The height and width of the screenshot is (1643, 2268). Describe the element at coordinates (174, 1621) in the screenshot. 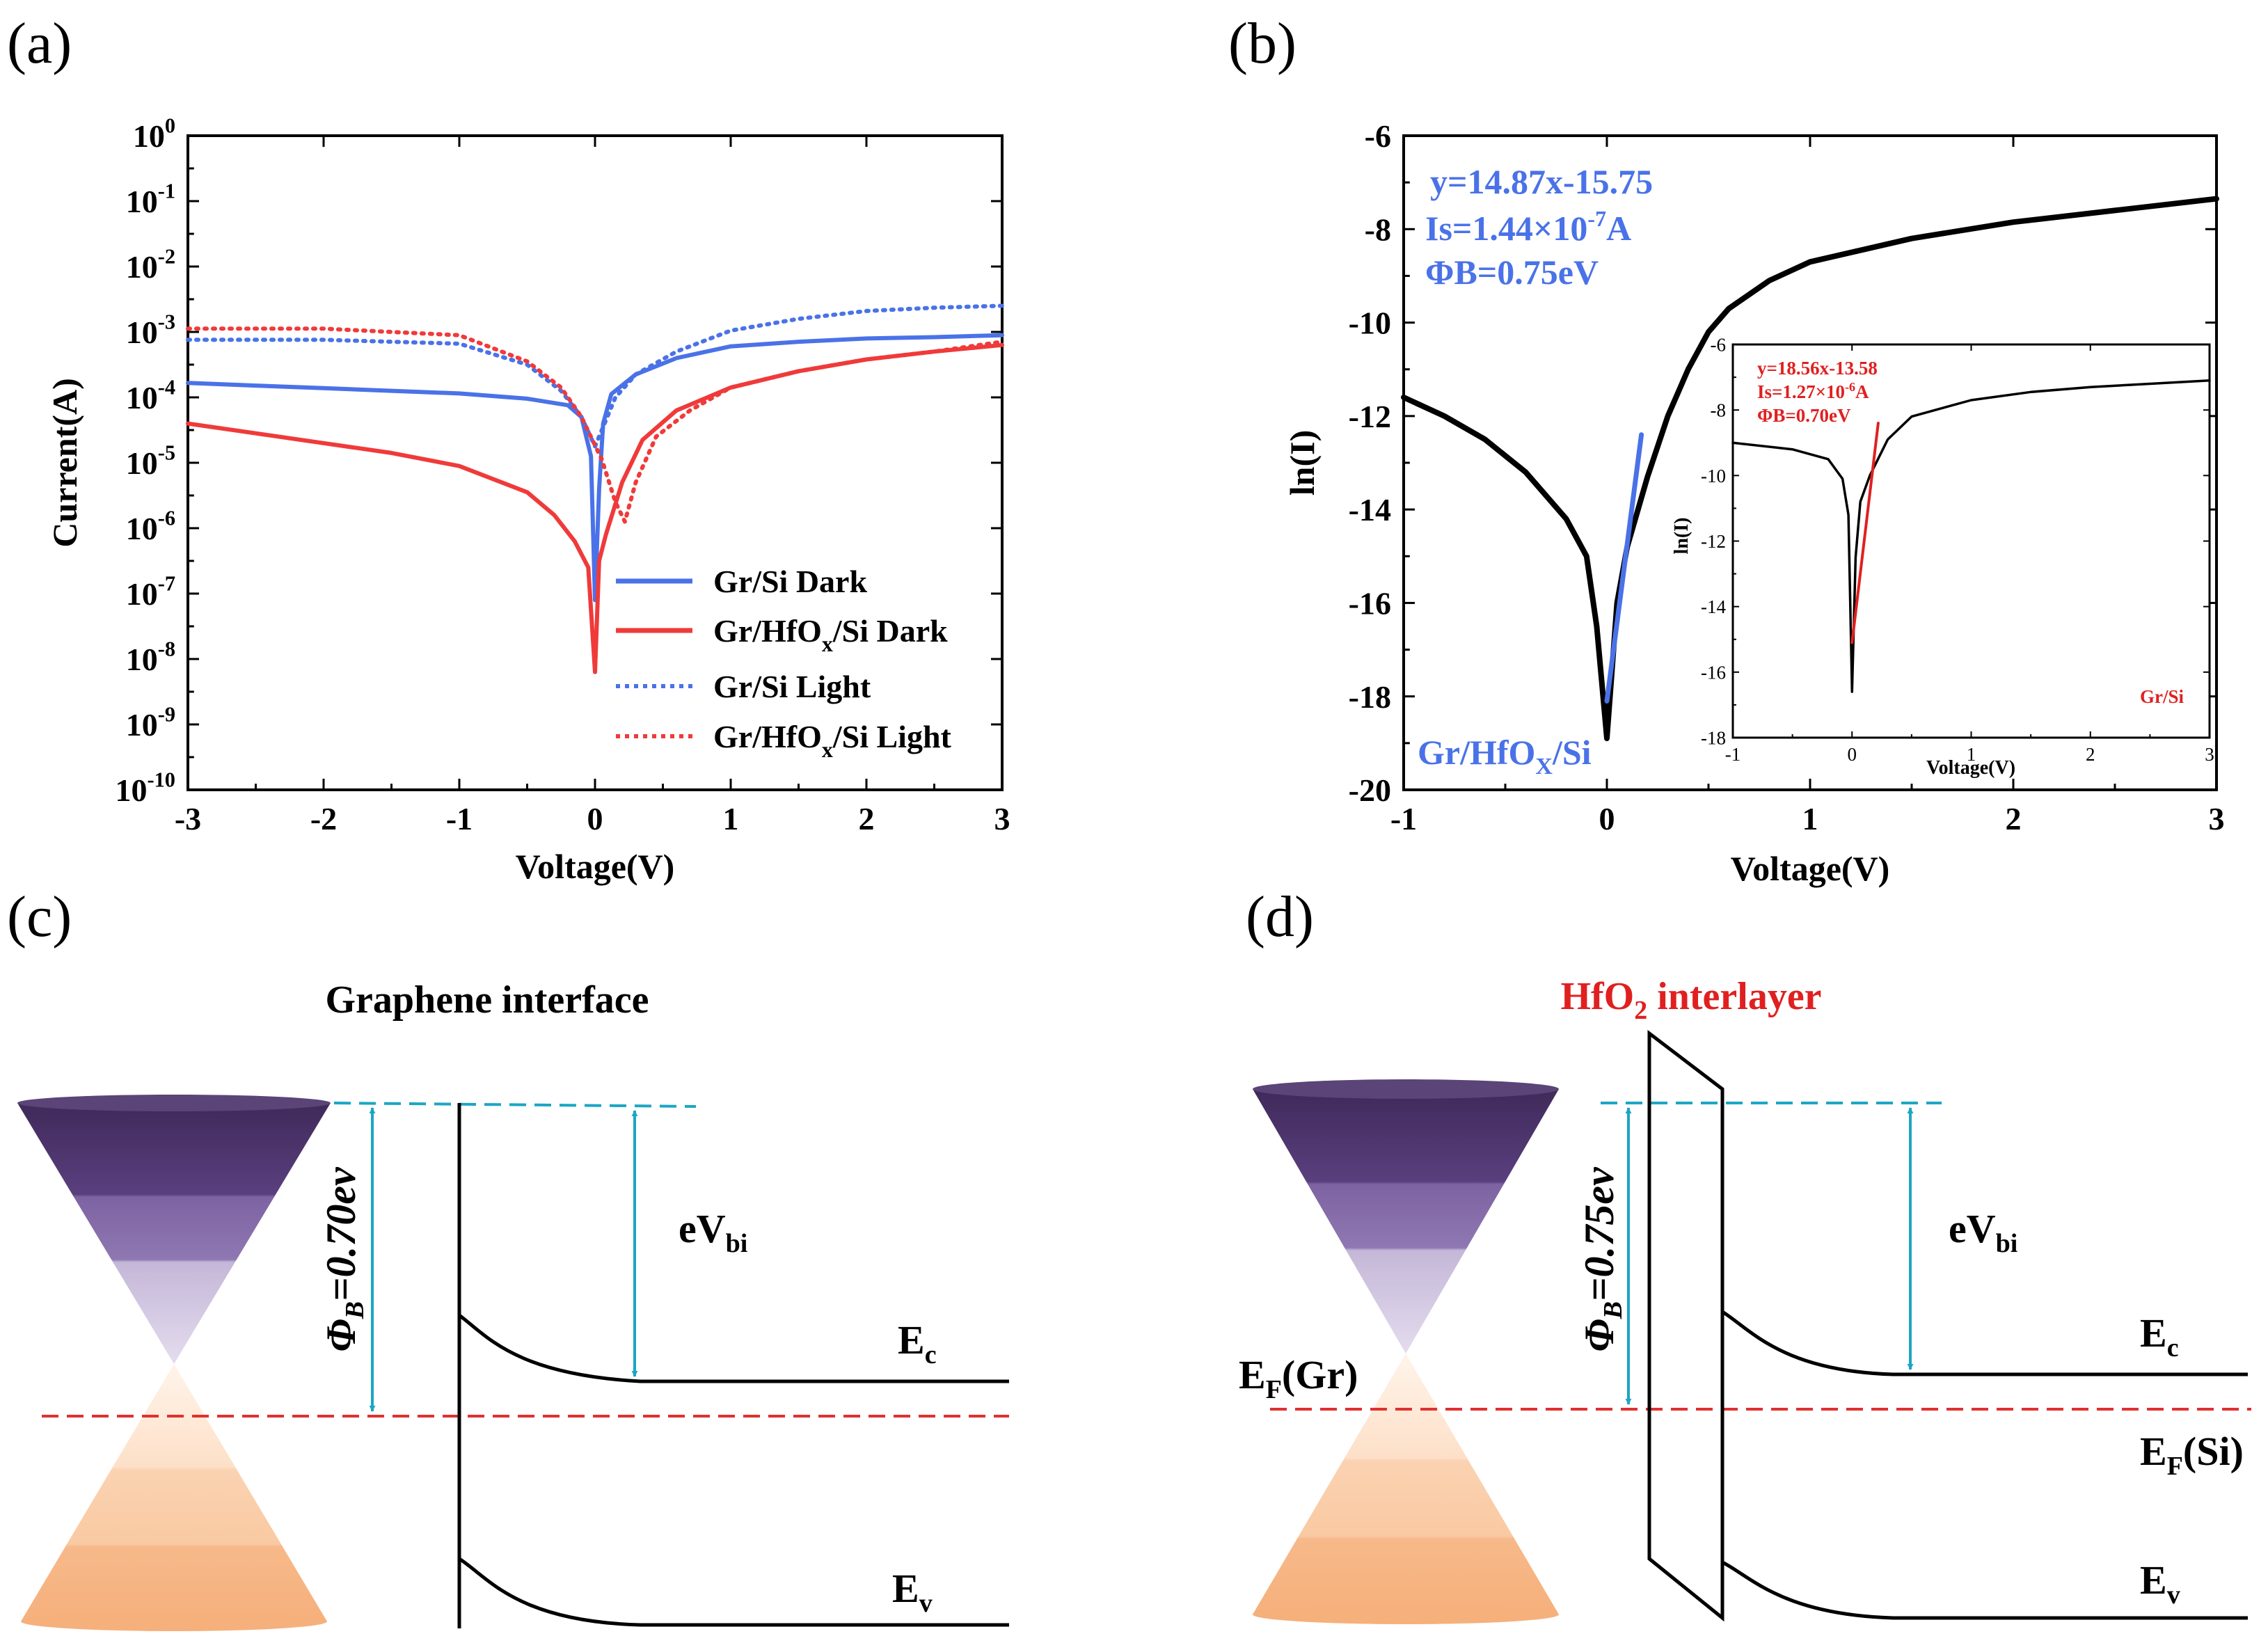

I see `cone-bottom-c` at that location.